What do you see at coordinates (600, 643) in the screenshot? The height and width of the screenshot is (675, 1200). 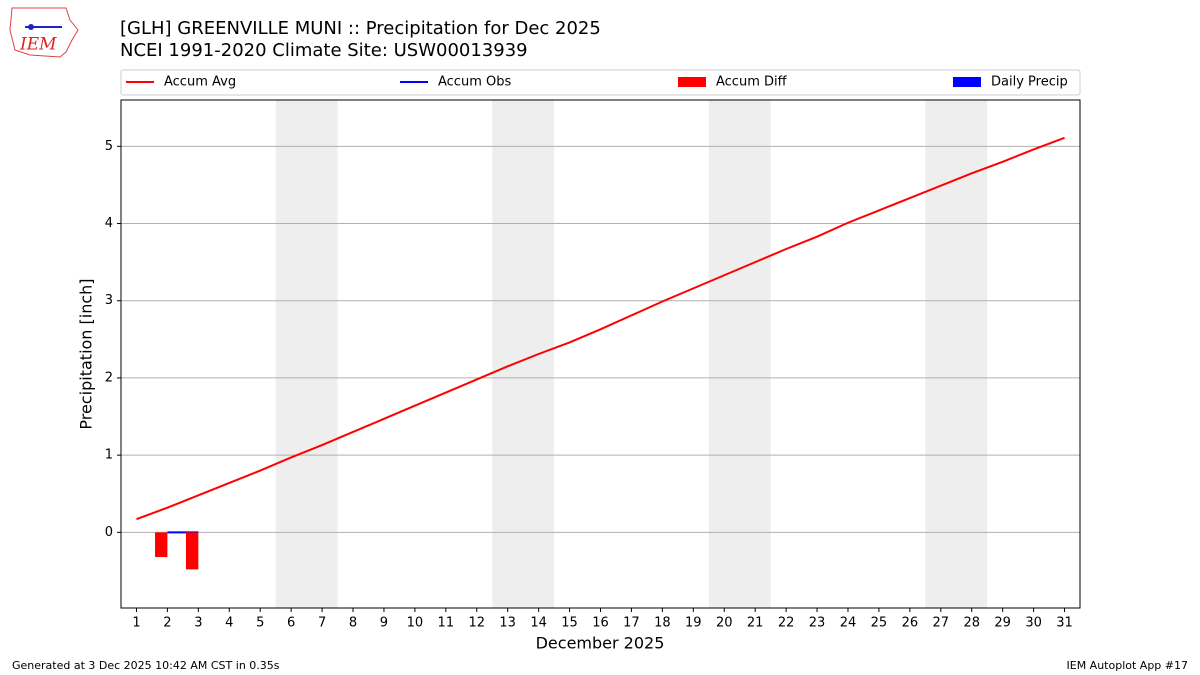 I see `x-axis-label: December 2025` at bounding box center [600, 643].